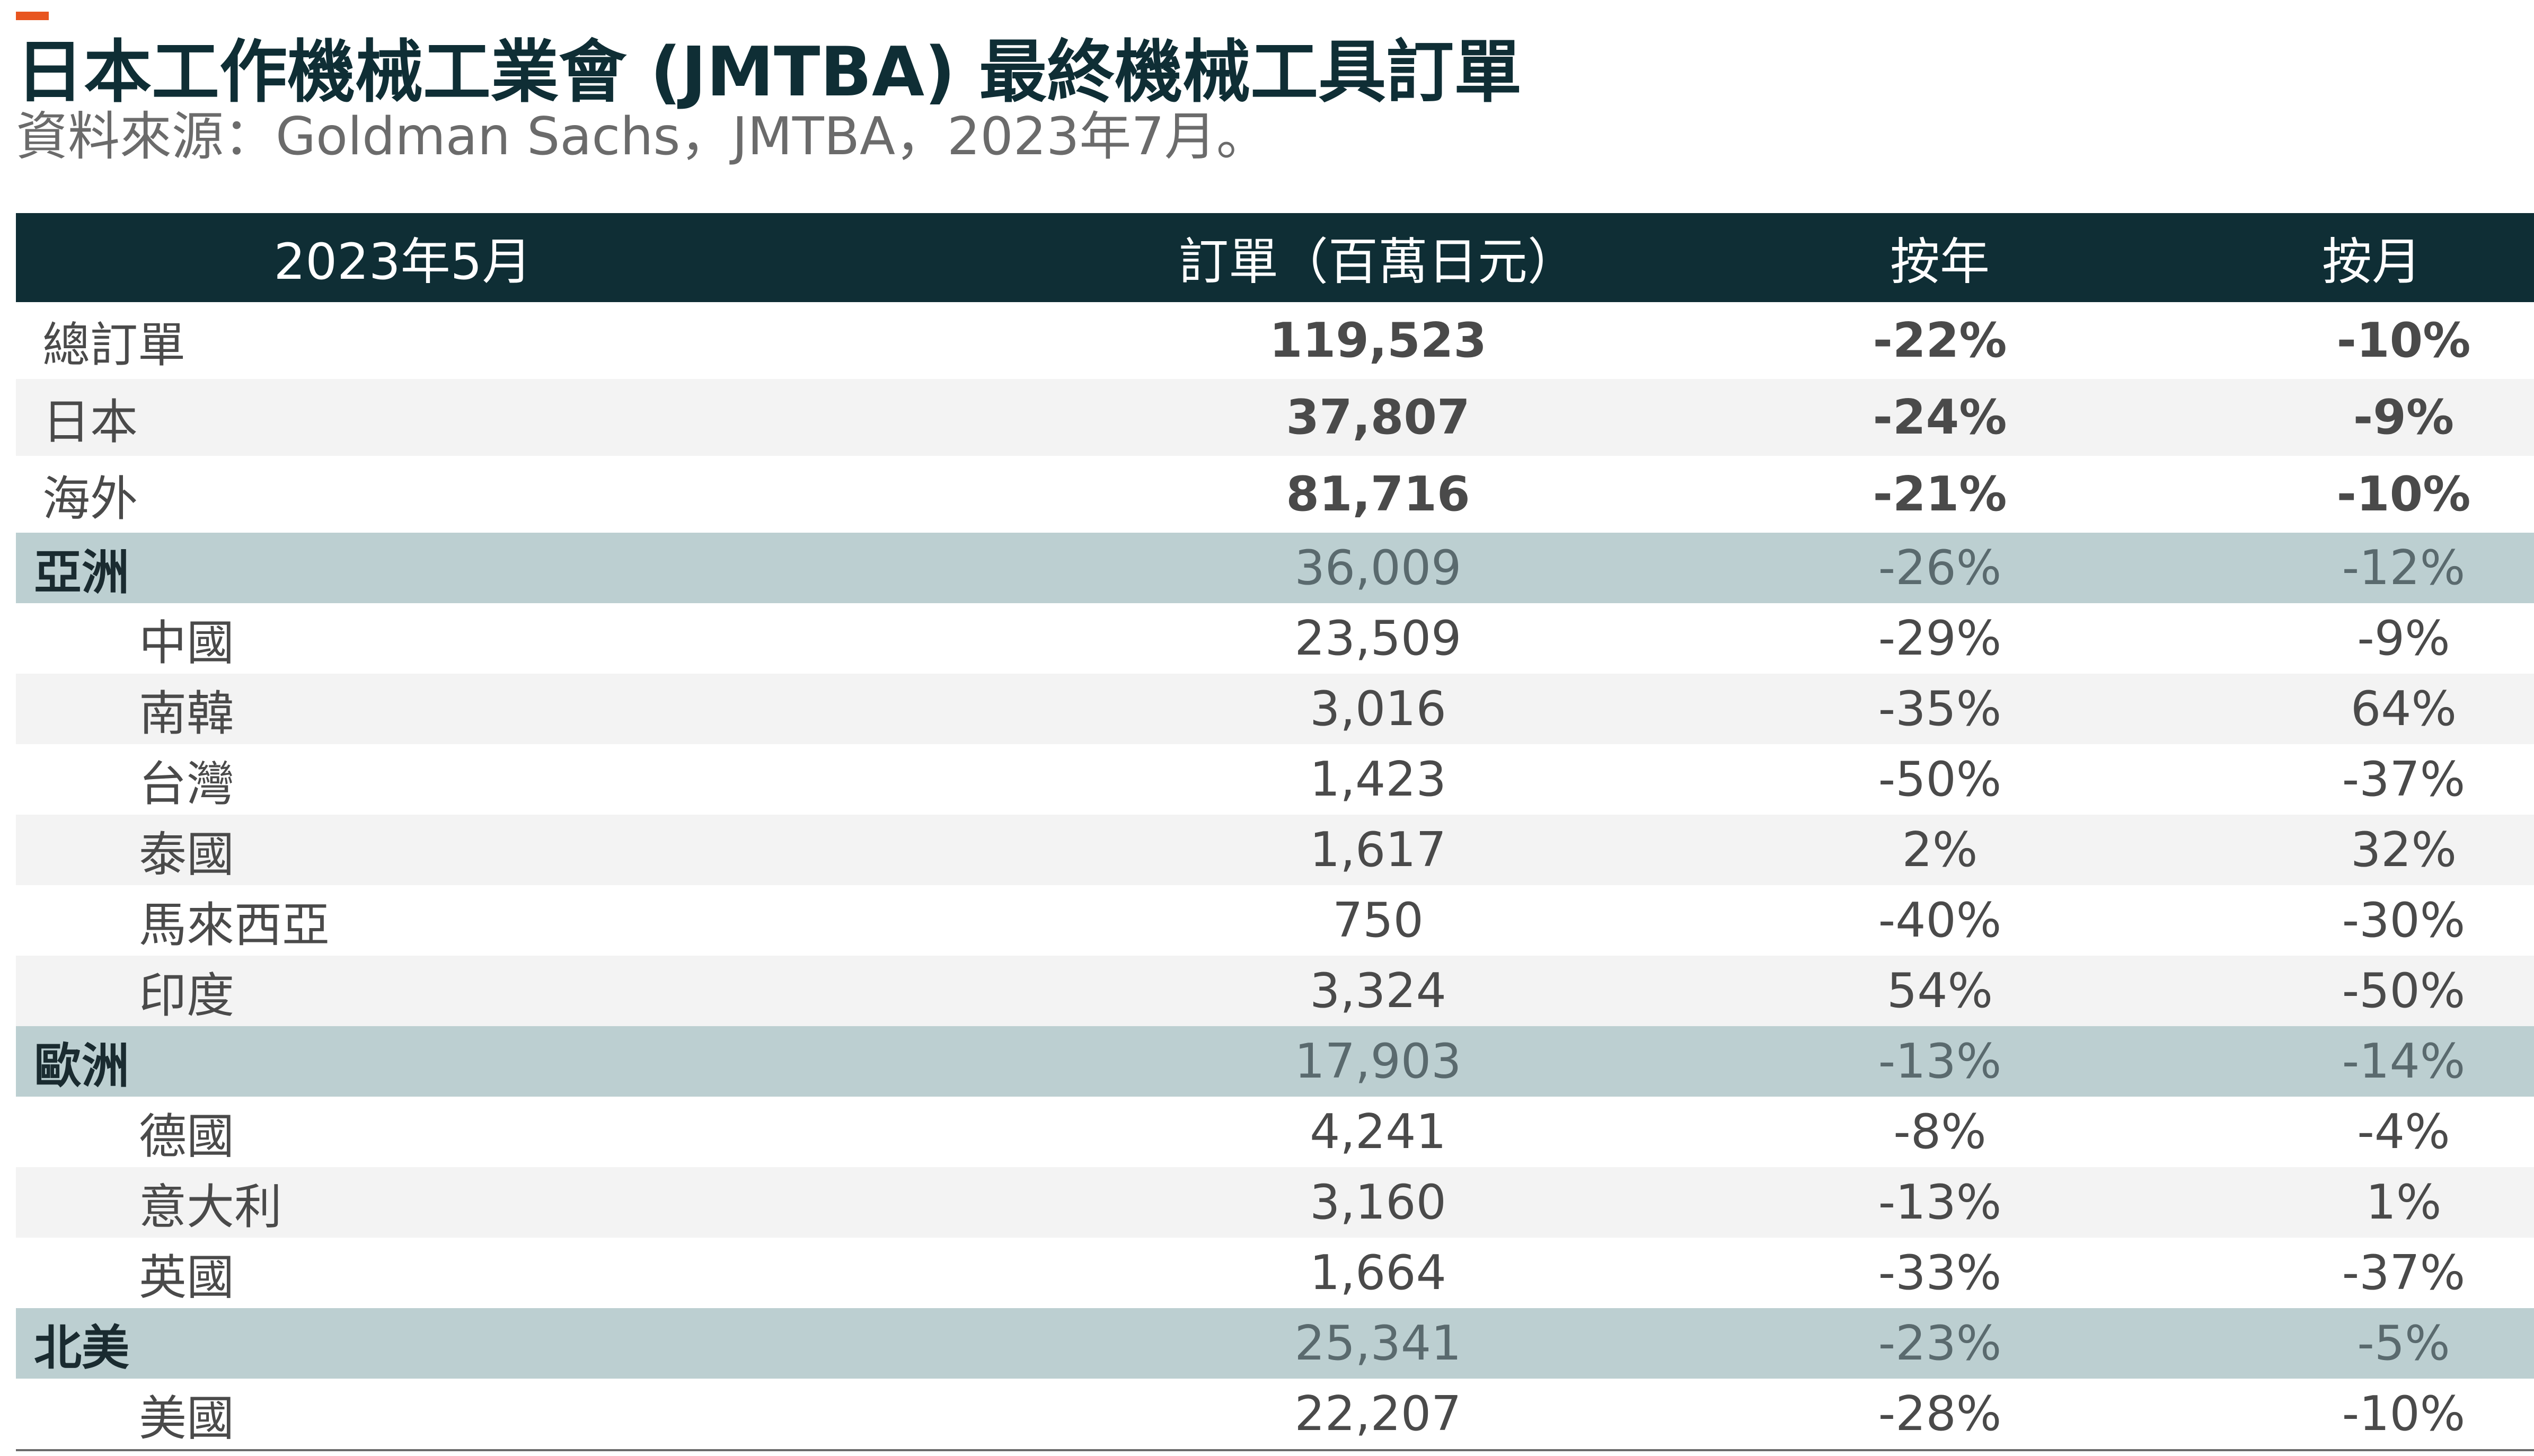  Describe the element at coordinates (1378, 779) in the screenshot. I see `row-value: 1,423` at that location.